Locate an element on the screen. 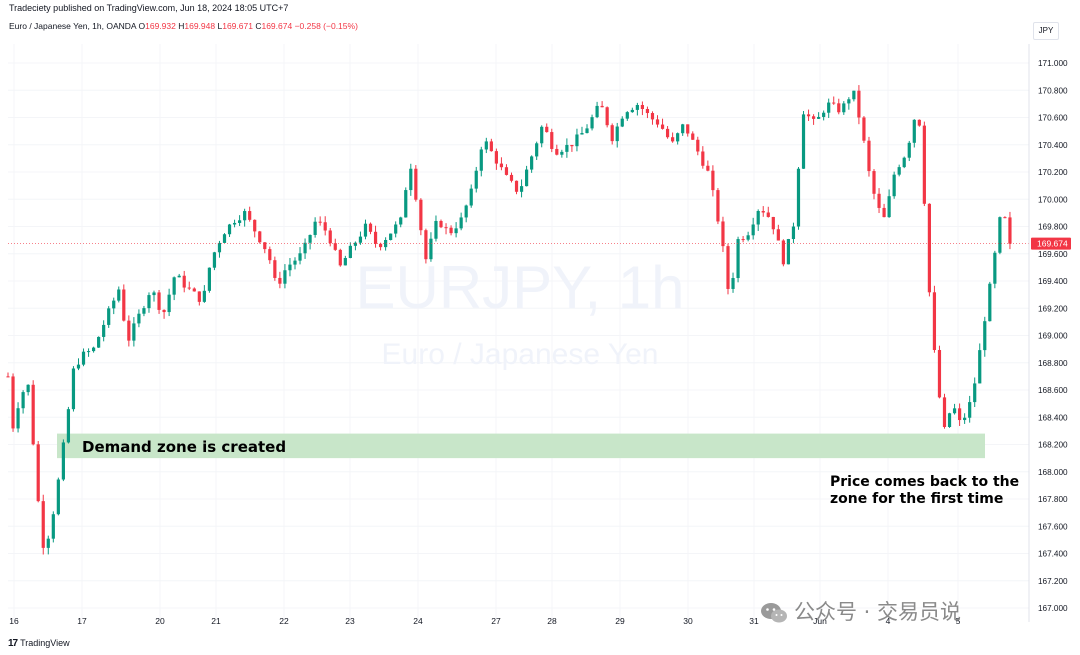 The image size is (1080, 655). tradingview-logo: 17 is located at coordinates (13, 643).